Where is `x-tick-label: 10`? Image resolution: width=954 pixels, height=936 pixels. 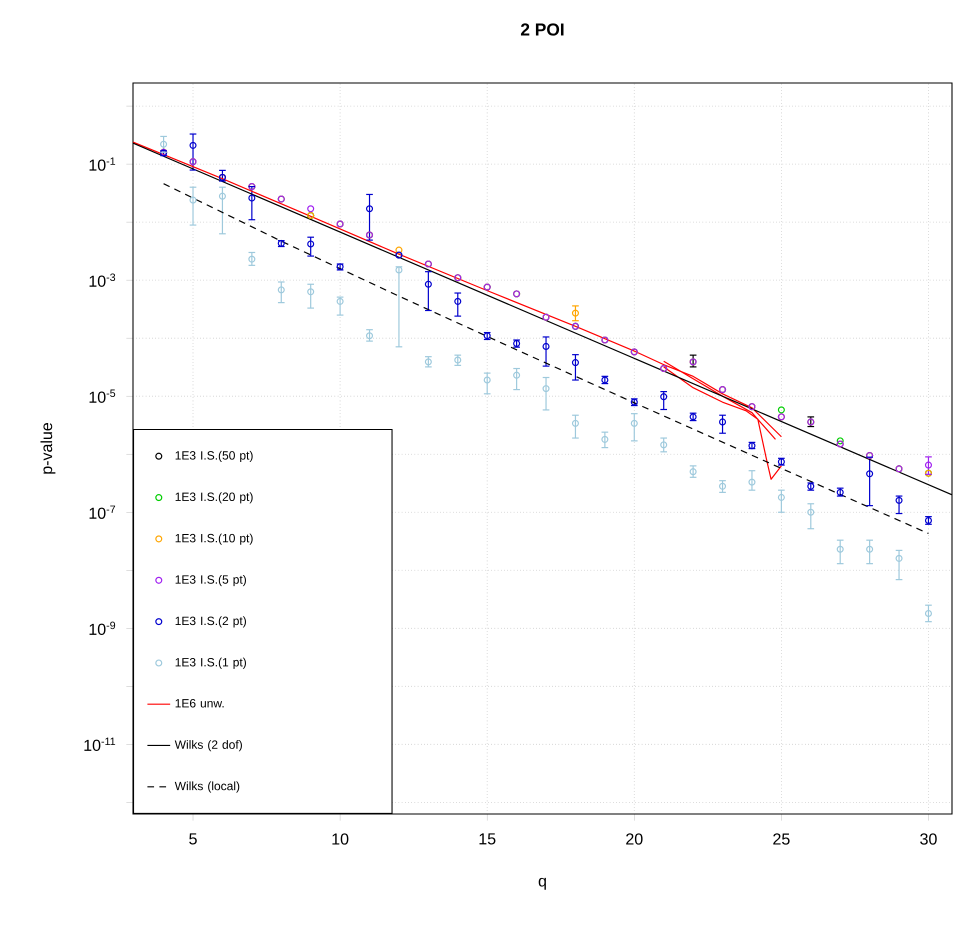
x-tick-label: 10 is located at coordinates (340, 839).